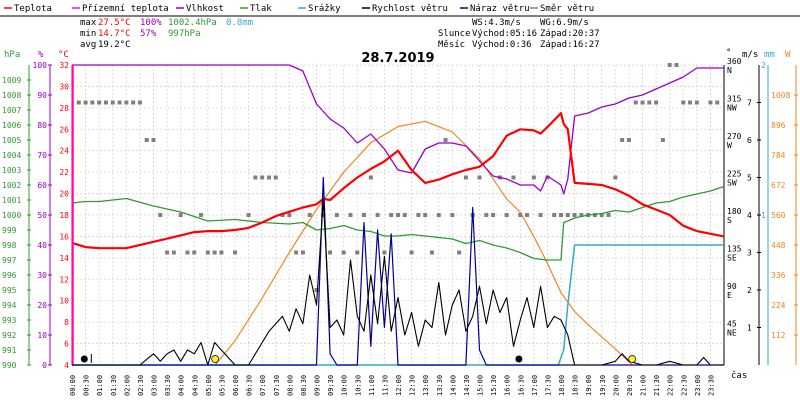 This screenshot has width=800, height=404. Describe the element at coordinates (372, 385) in the screenshot. I see `x-tick-label: 11:00` at that location.